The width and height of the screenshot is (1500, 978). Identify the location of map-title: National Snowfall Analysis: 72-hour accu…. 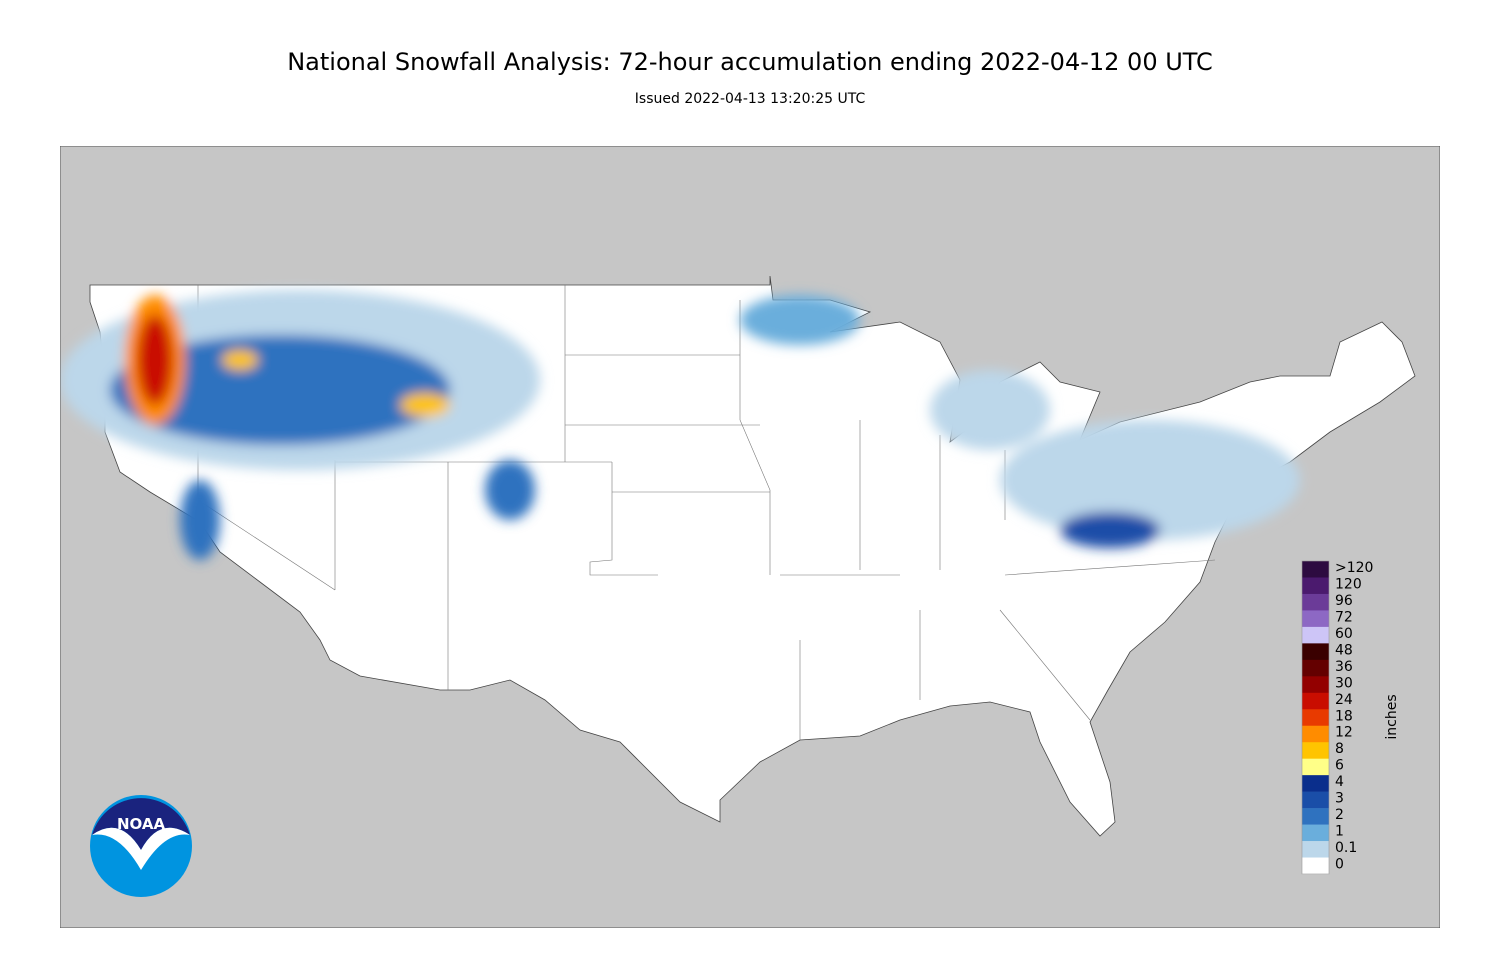
(750, 62).